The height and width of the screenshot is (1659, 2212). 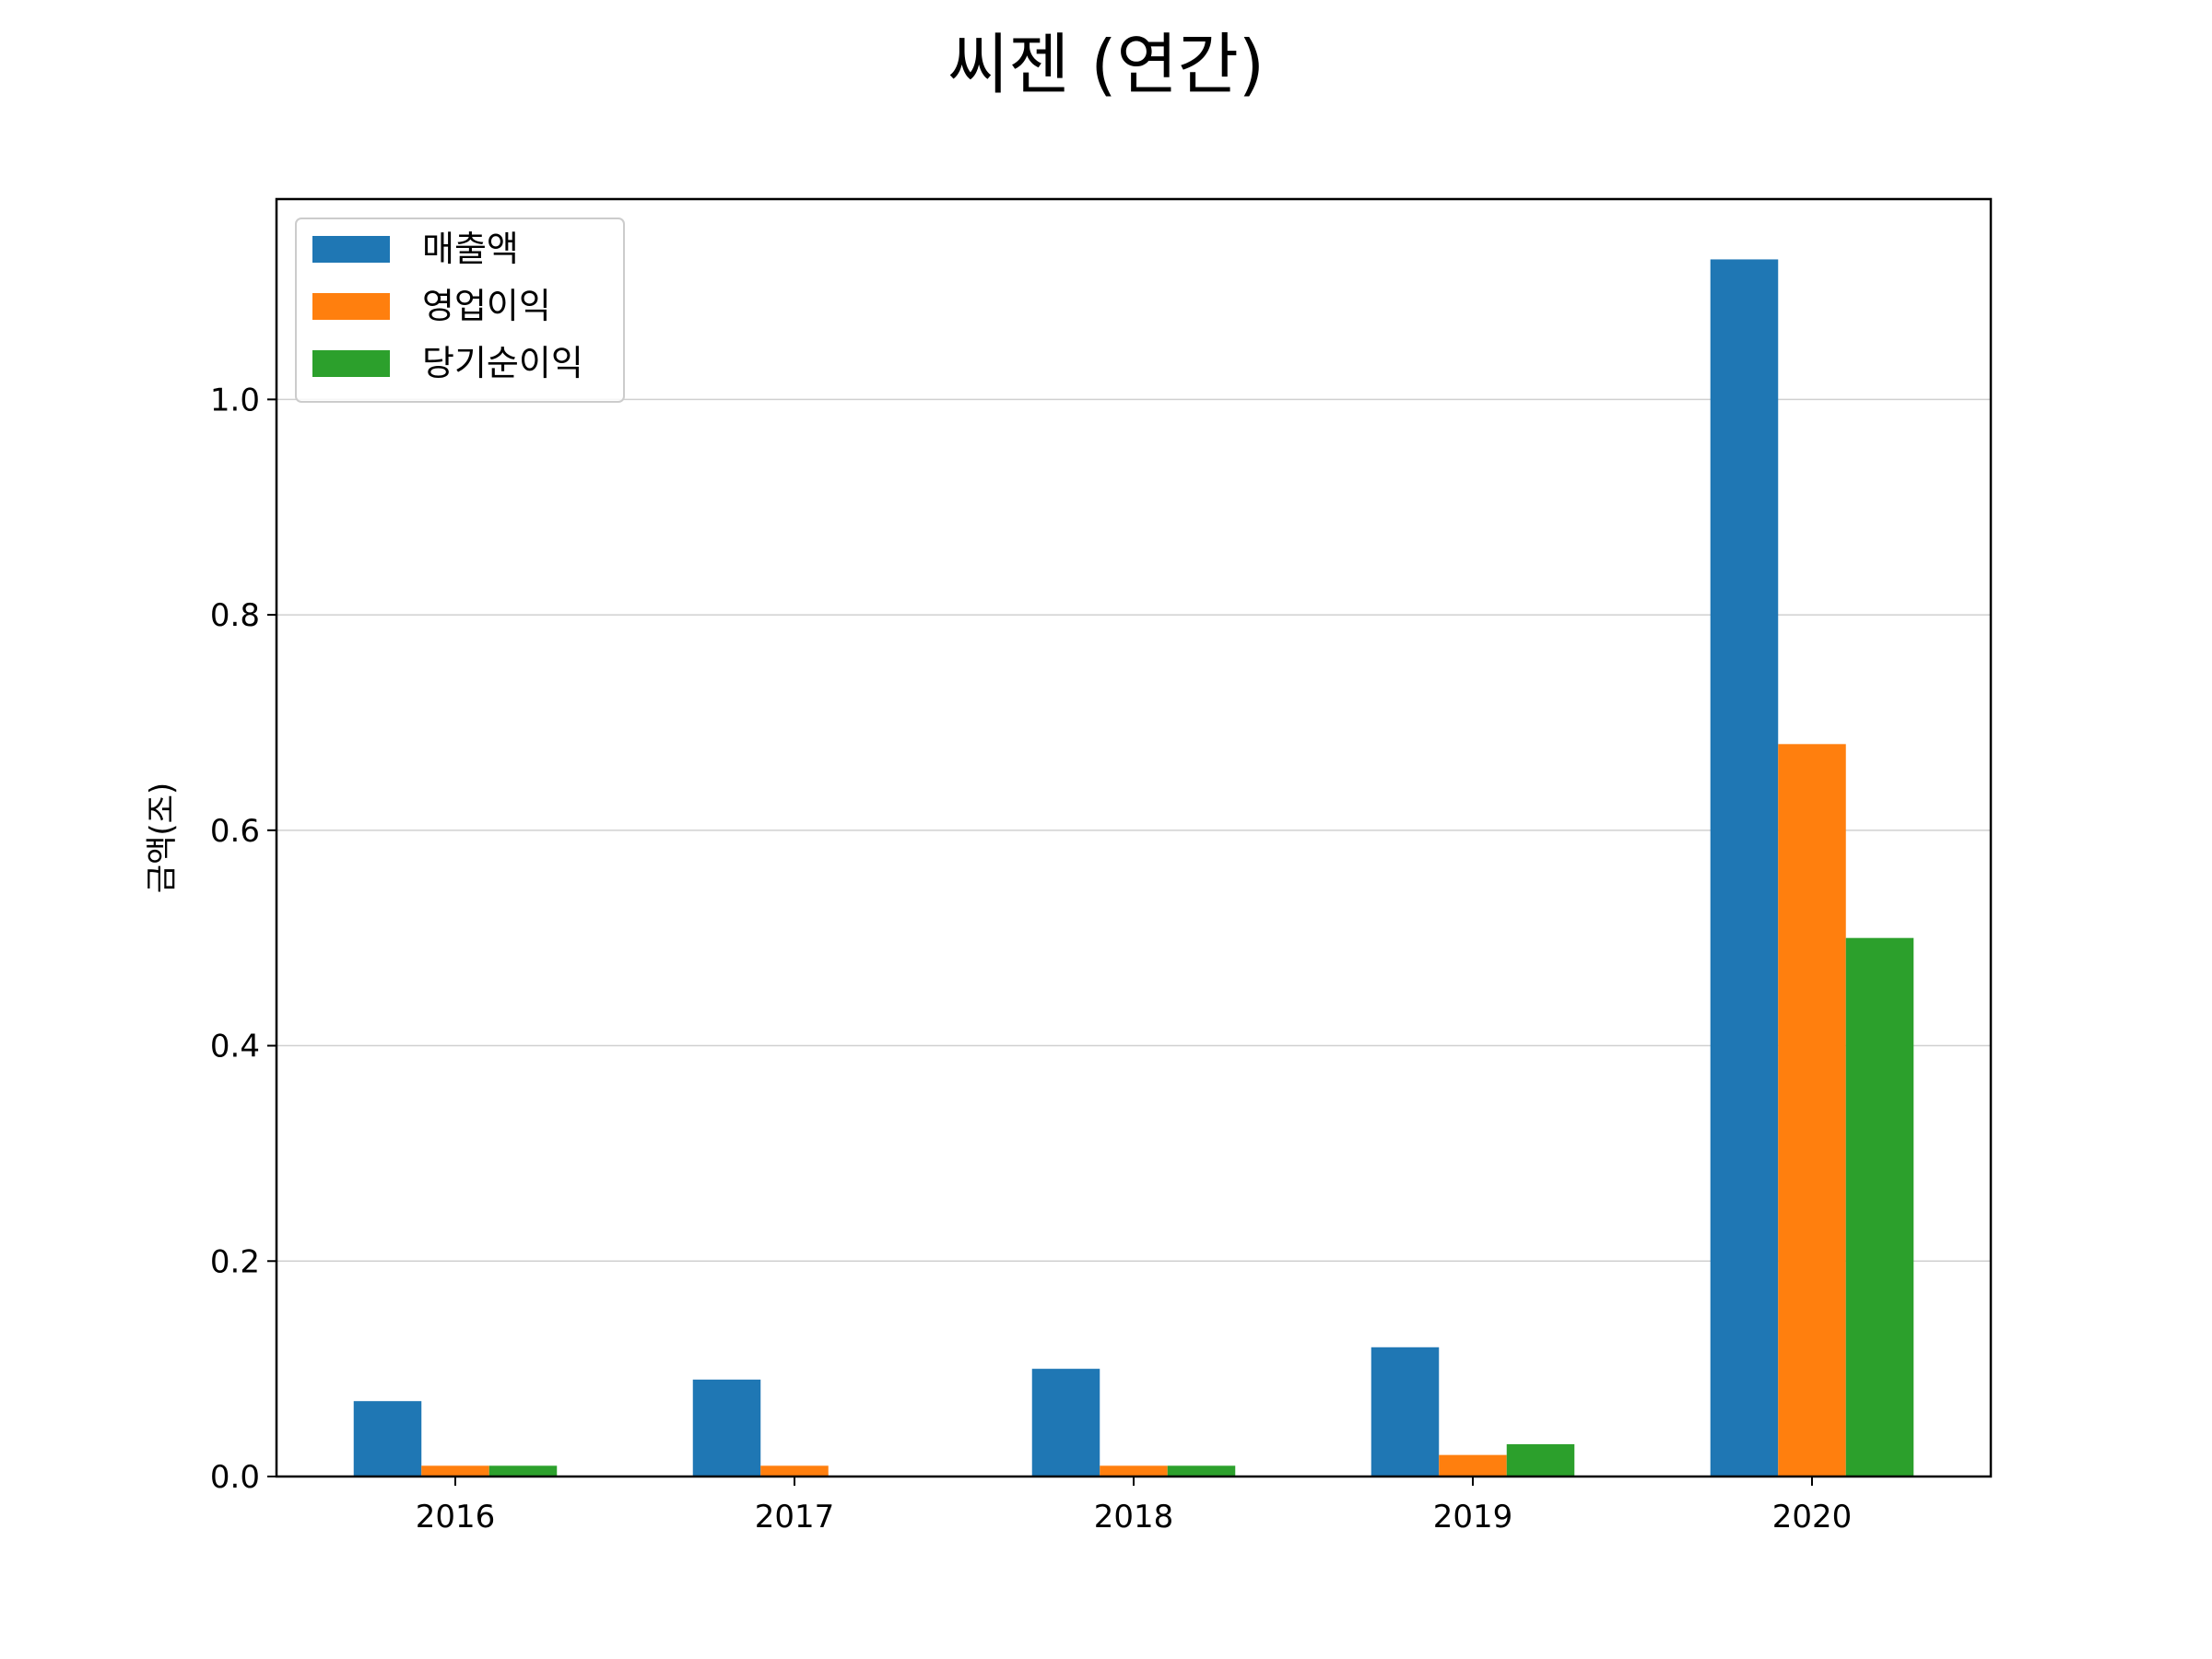 I want to click on y-tick-label: 0.0, so click(x=235, y=1477).